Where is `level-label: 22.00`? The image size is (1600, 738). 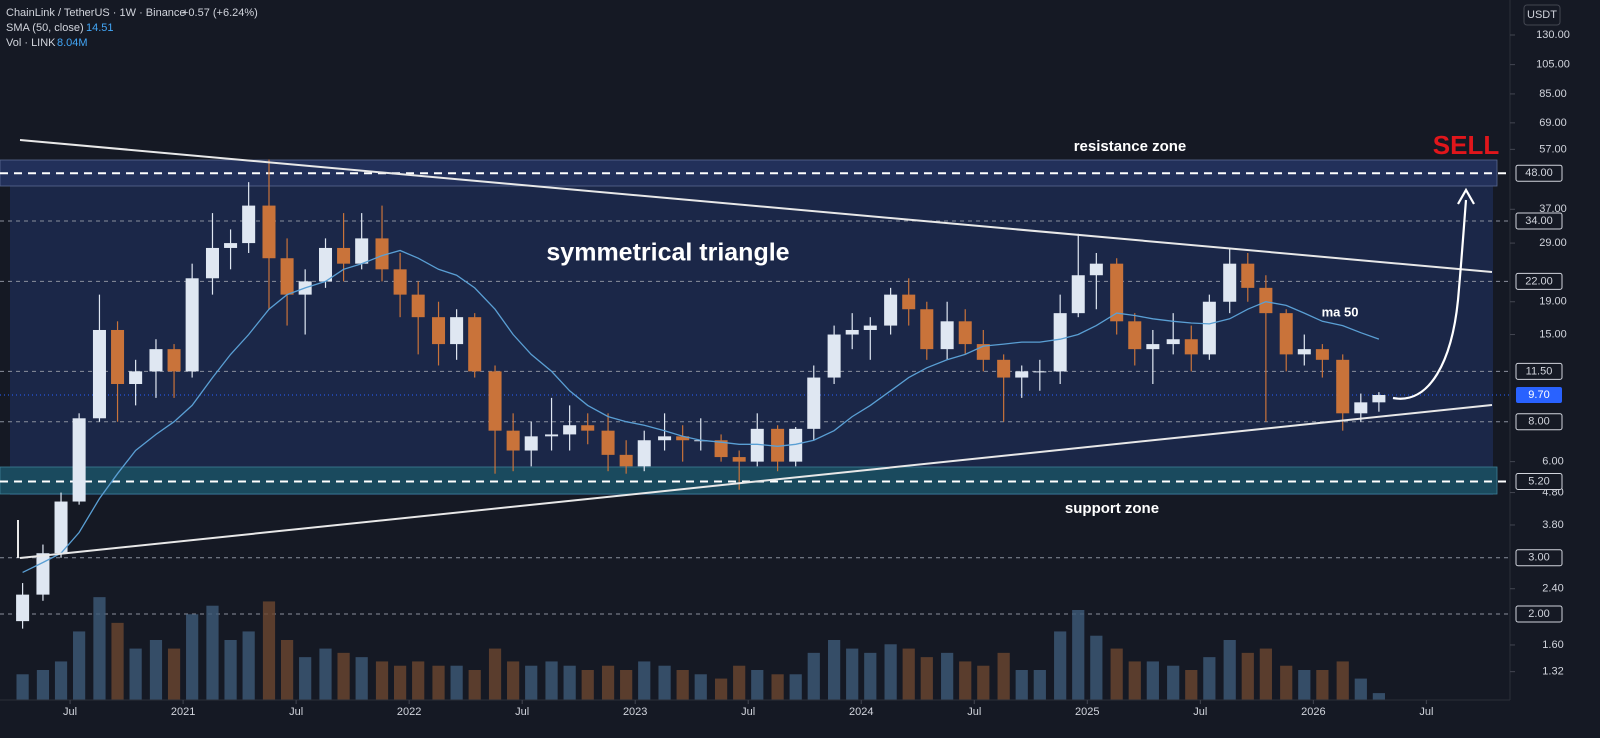
level-label: 22.00 is located at coordinates (1539, 281).